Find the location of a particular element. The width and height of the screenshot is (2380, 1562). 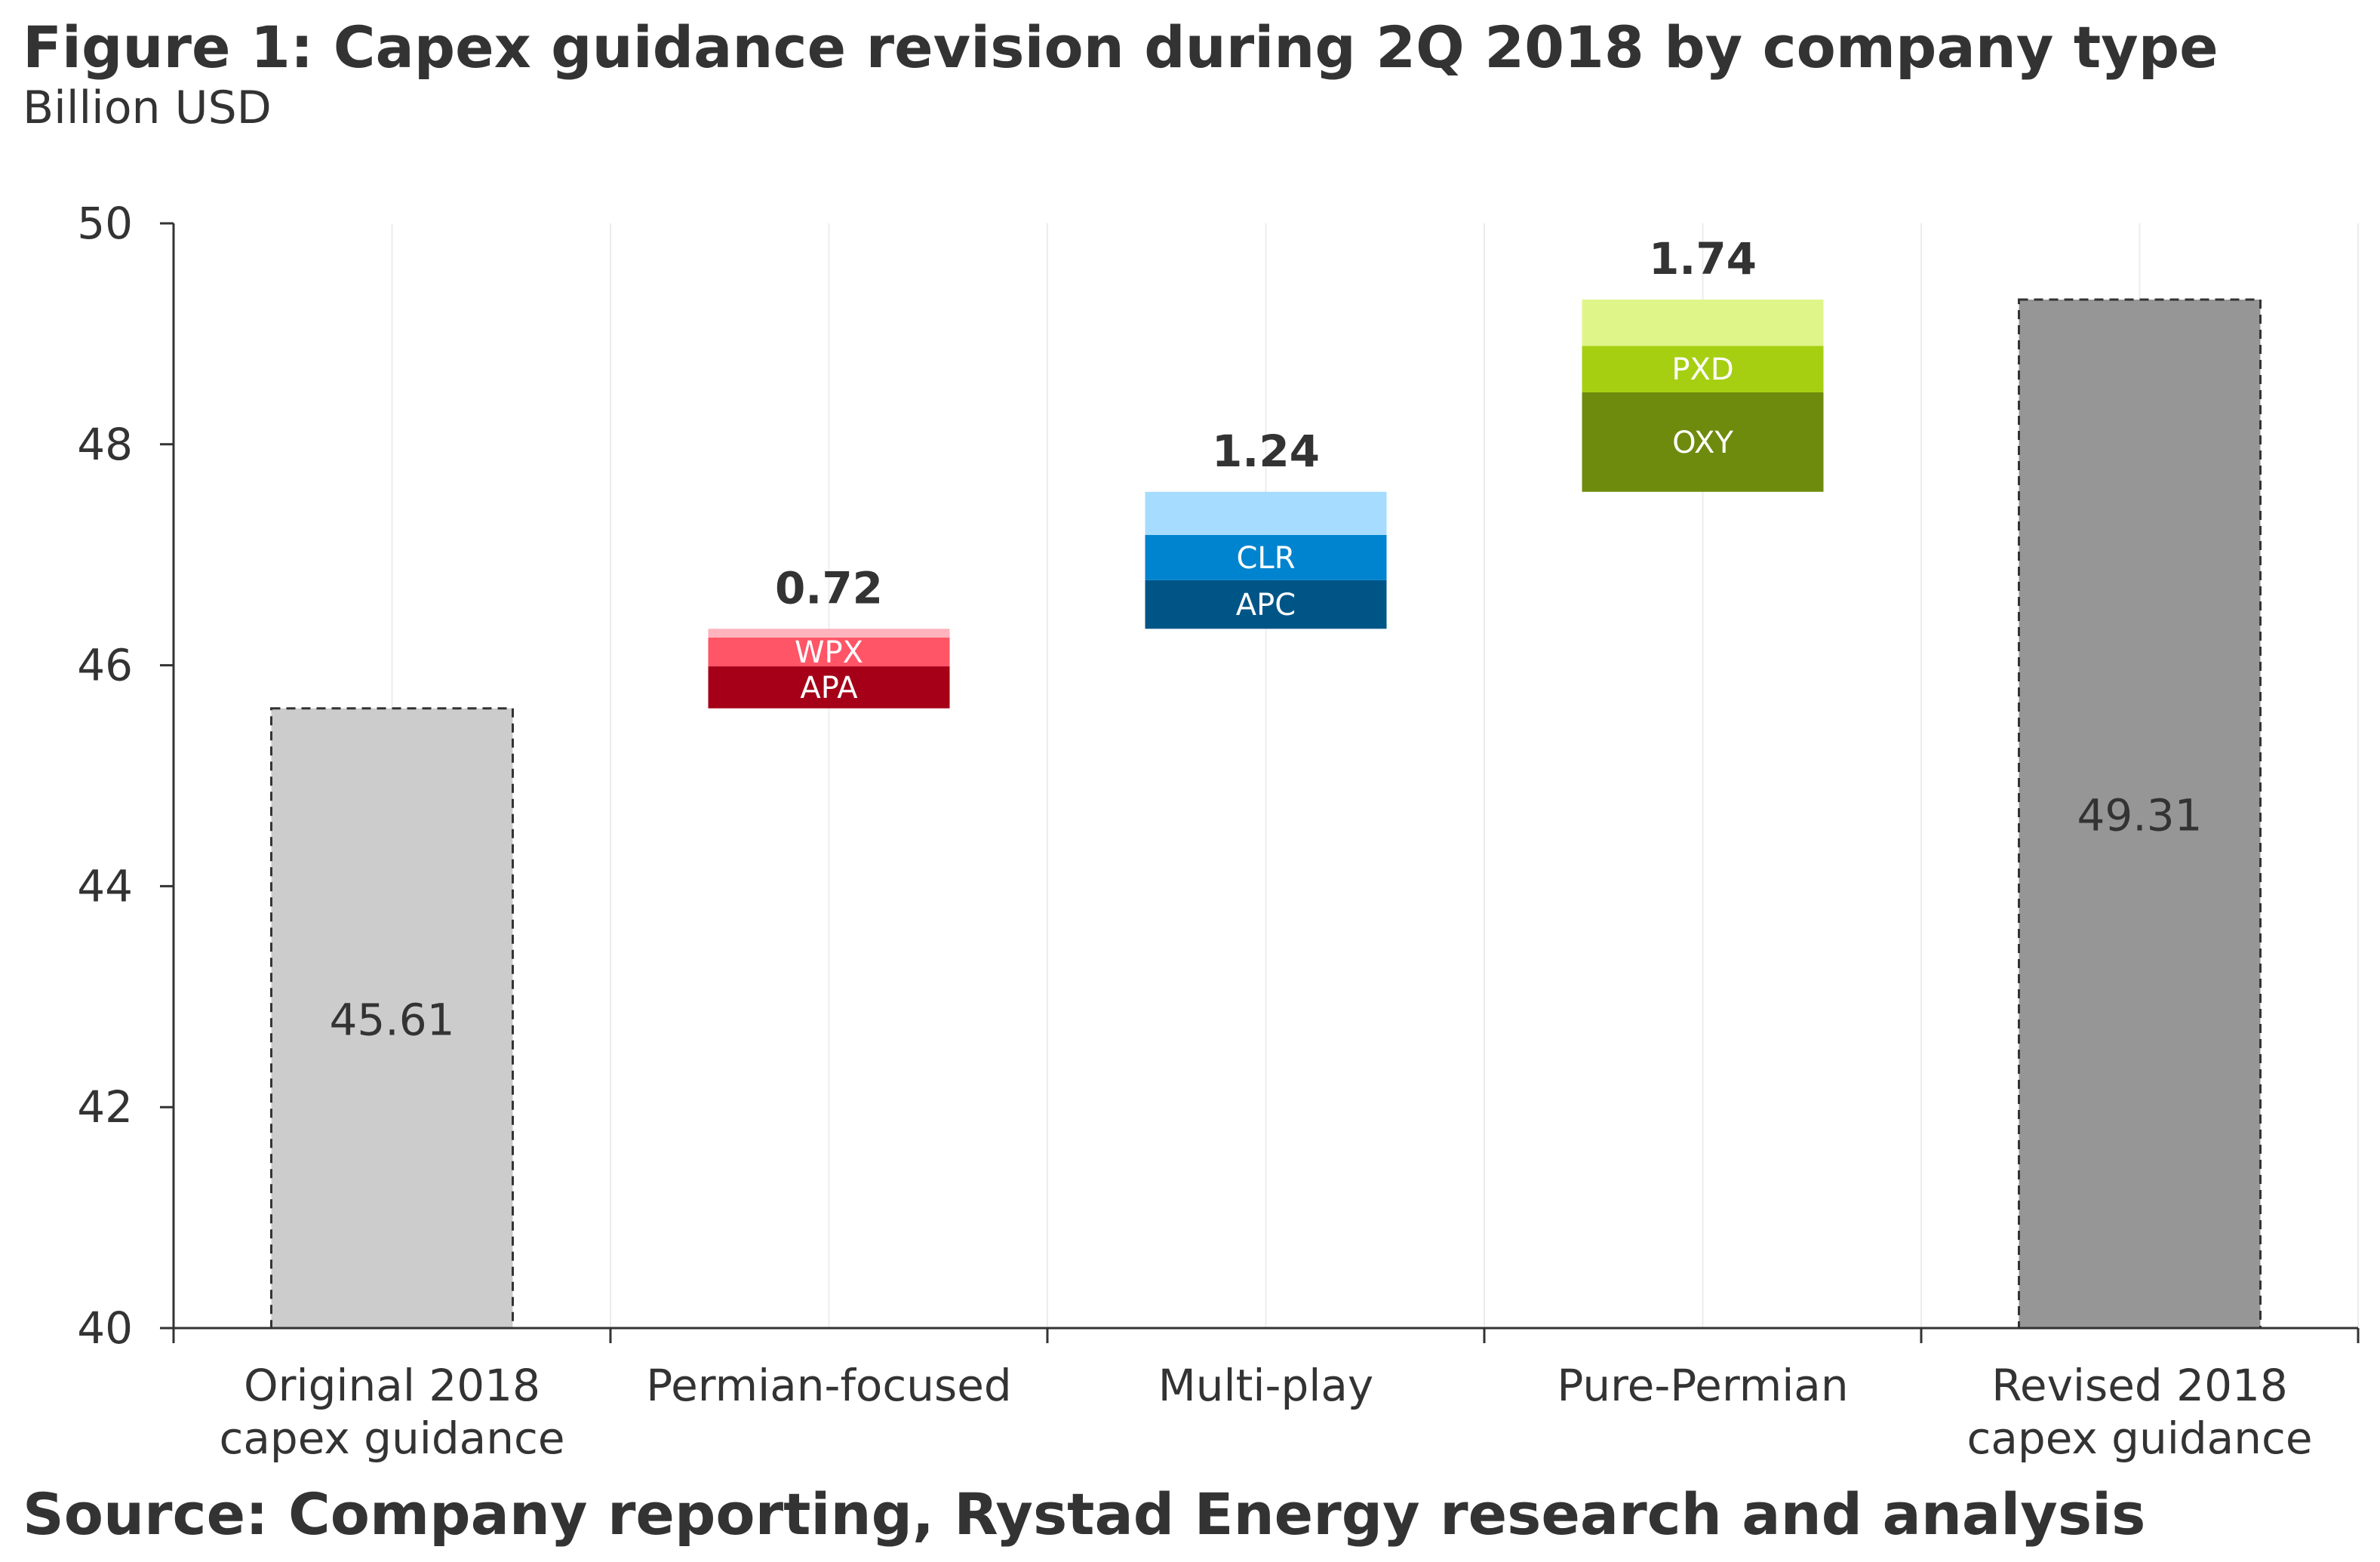

y-tick-label: 46 is located at coordinates (105, 665).